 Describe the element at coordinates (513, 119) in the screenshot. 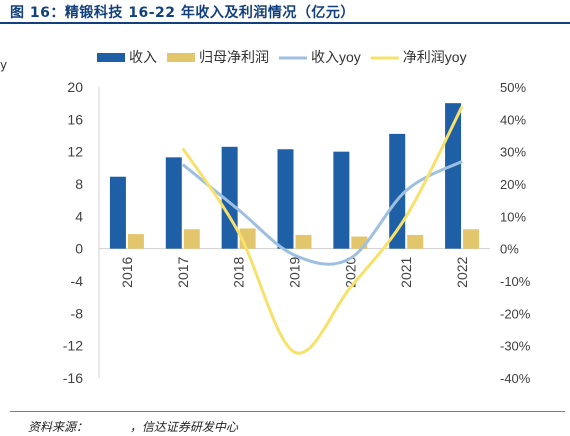

I see `y-right-tick-label: 40%` at that location.